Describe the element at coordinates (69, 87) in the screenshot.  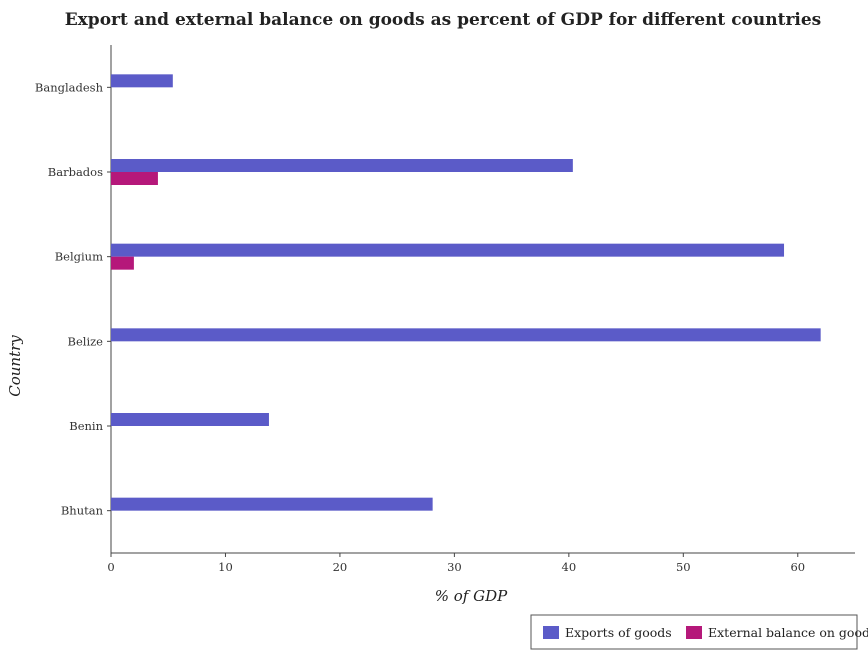
I see `y-tick-label-bangladesh: Bangladesh` at that location.